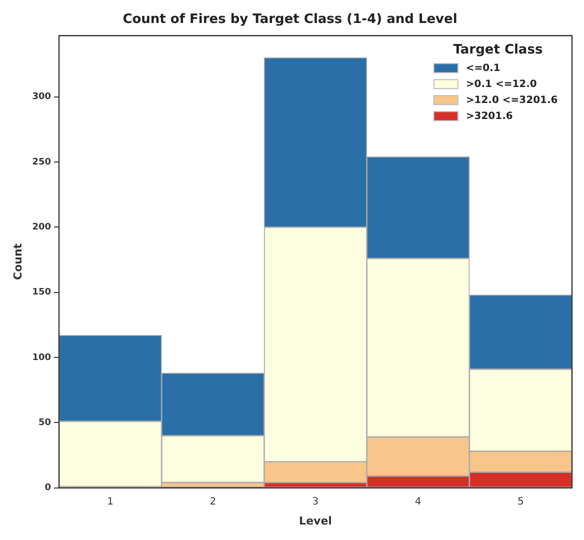 This screenshot has height=540, width=584. Describe the element at coordinates (17, 261) in the screenshot. I see `y-axis-title: Count` at that location.